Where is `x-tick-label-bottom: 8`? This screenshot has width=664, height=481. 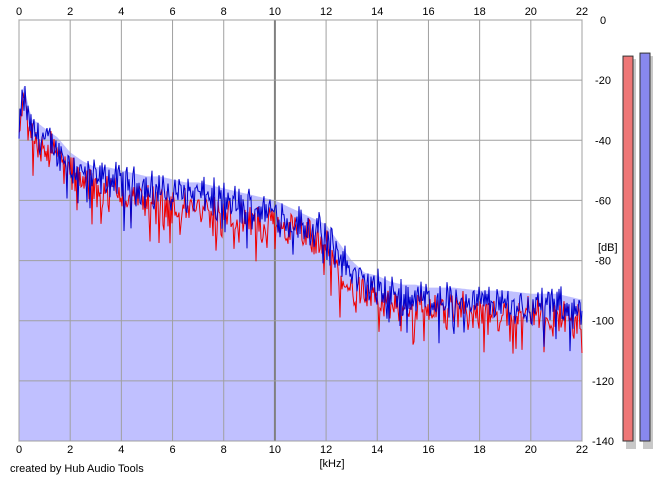
x-tick-label-bottom: 8 is located at coordinates (224, 450).